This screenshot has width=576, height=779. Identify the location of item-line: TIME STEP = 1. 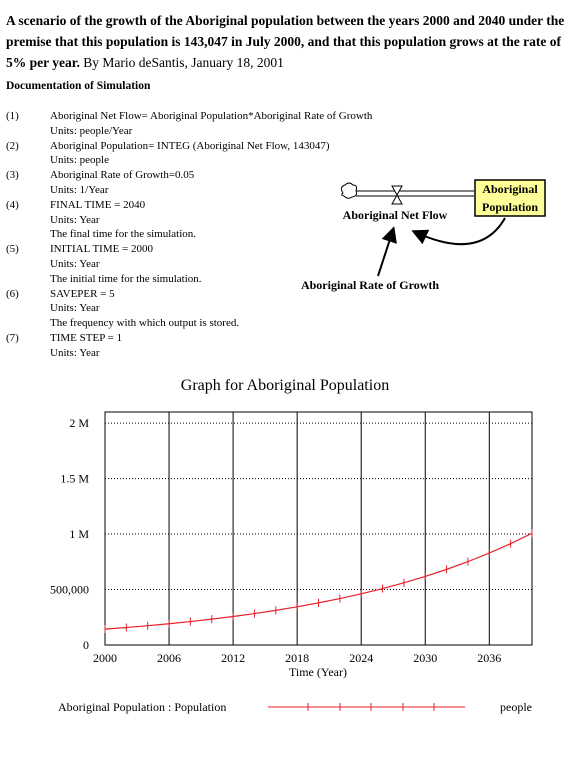
(86, 338).